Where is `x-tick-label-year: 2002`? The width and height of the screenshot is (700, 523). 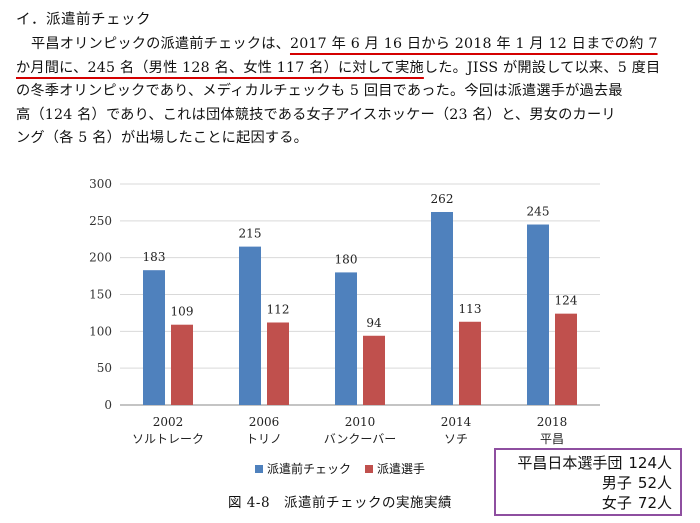
x-tick-label-year: 2002 is located at coordinates (168, 422).